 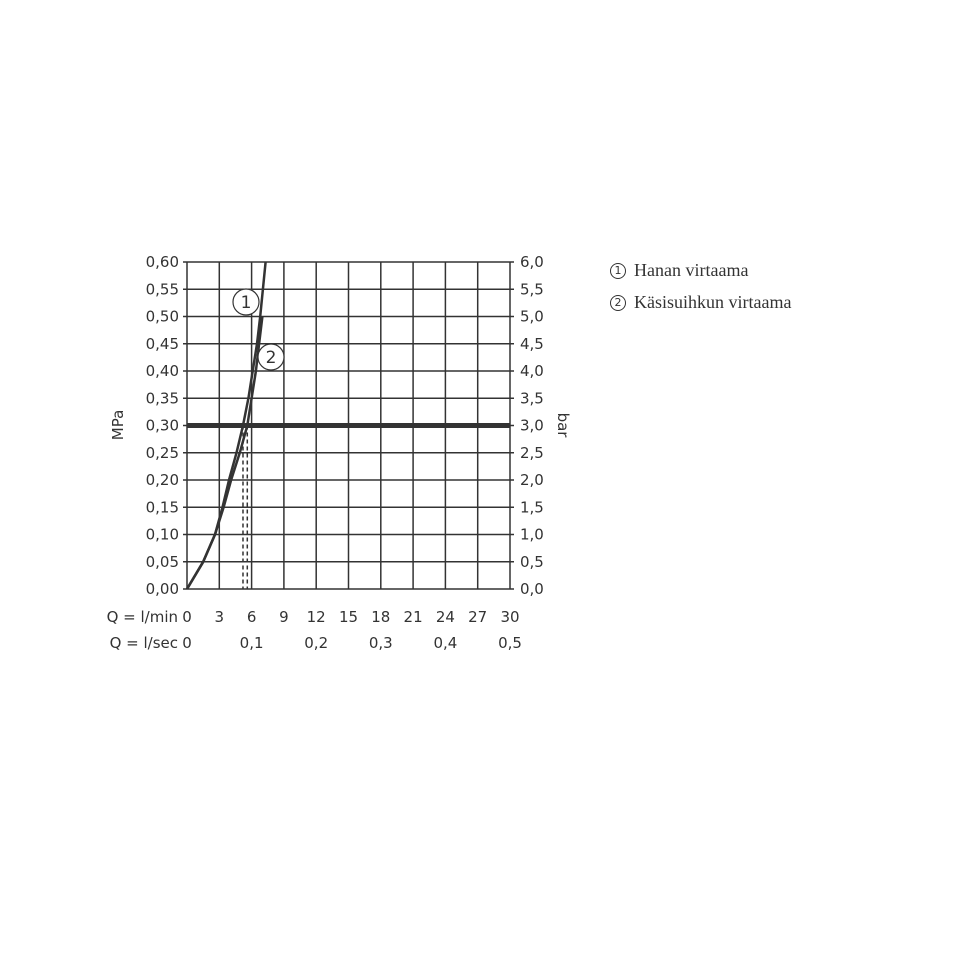 I want to click on y-tick-label-right: 1,0, so click(x=532, y=535).